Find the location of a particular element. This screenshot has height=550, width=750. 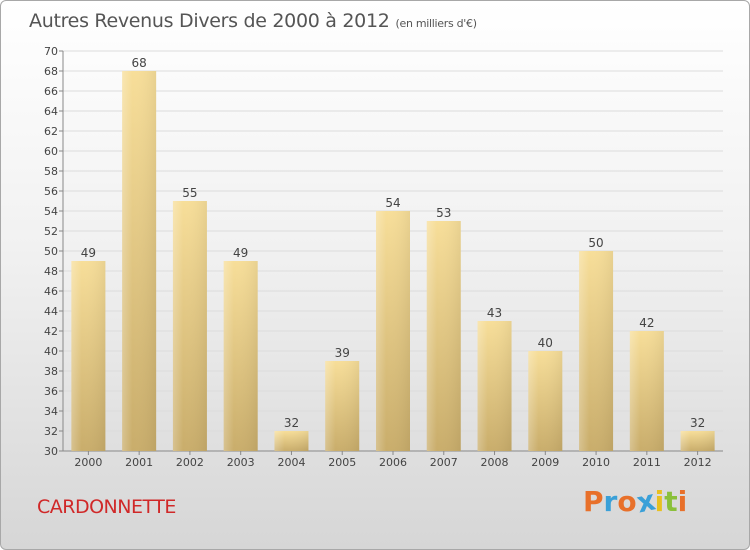

y-tick-label: 38 is located at coordinates (51, 371).